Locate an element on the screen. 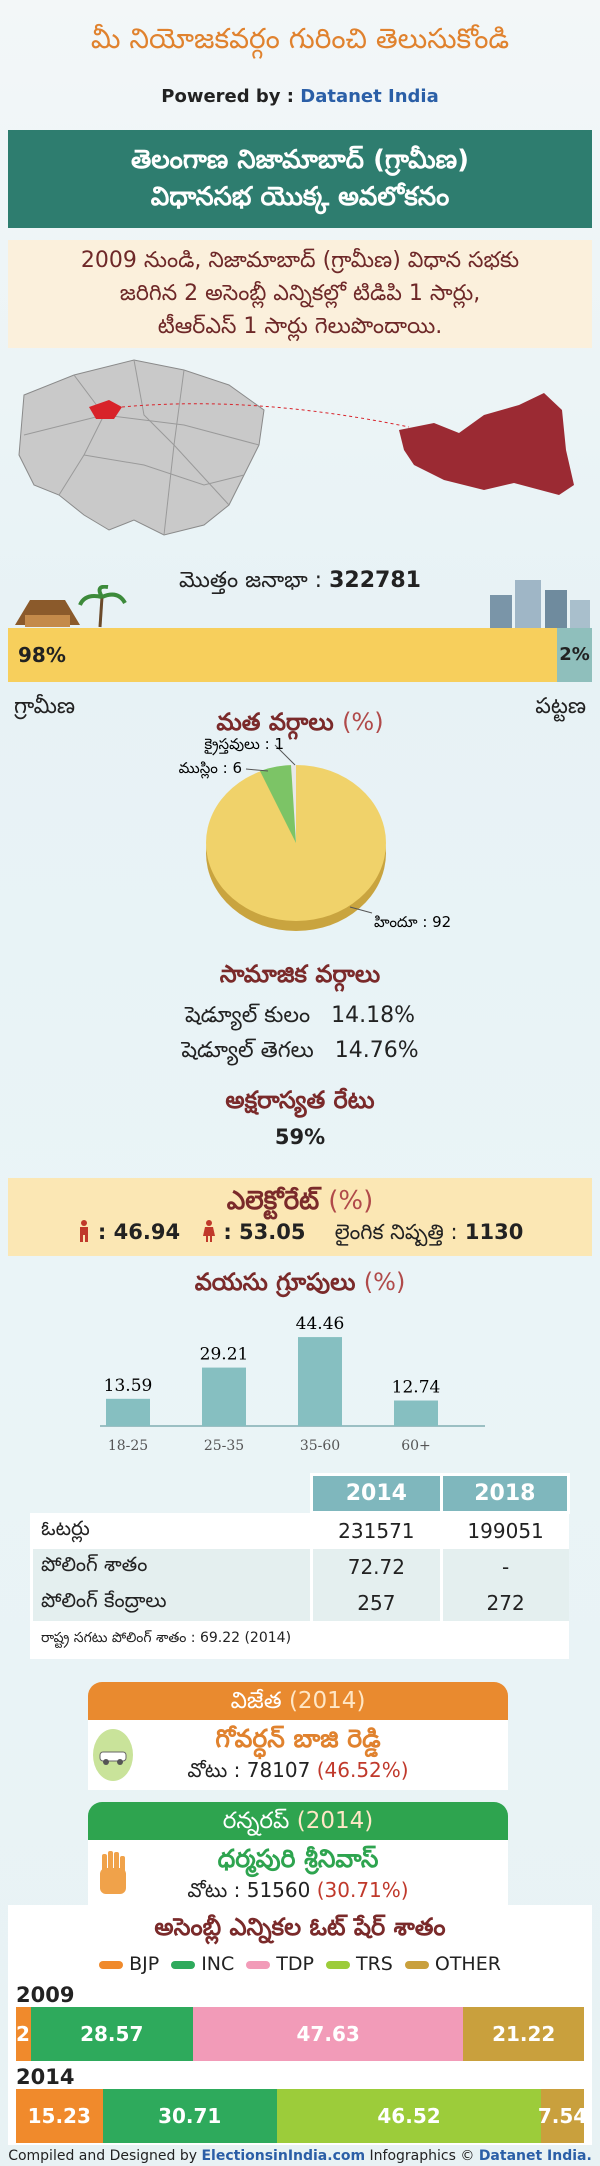  row-label-voters: ఓటర్లు is located at coordinates (171, 1530).